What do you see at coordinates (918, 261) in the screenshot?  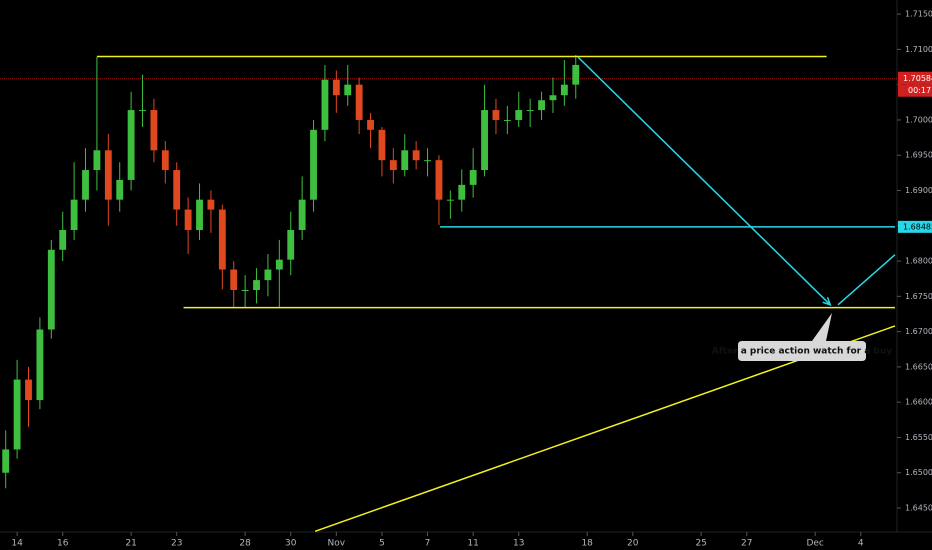 I see `y-tick-label: 1.68000` at bounding box center [918, 261].